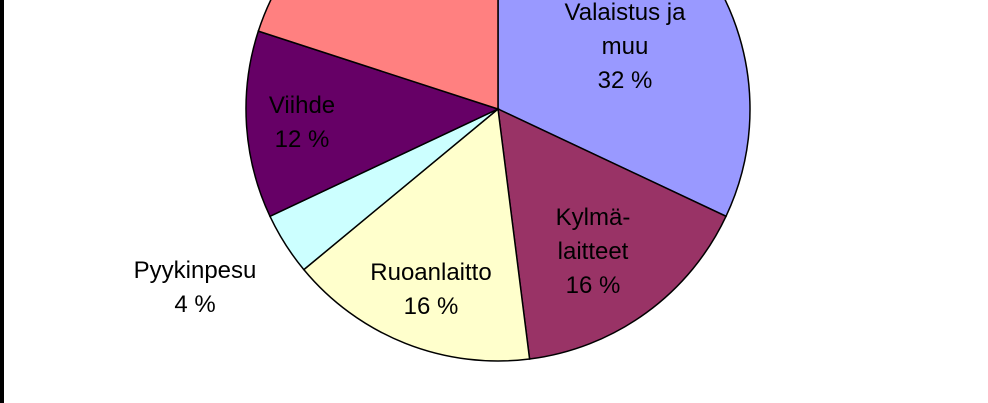 The height and width of the screenshot is (403, 988). Describe the element at coordinates (593, 251) in the screenshot. I see `data-label-kylm-laitteet: Kylmä-laitteet 16 %` at that location.